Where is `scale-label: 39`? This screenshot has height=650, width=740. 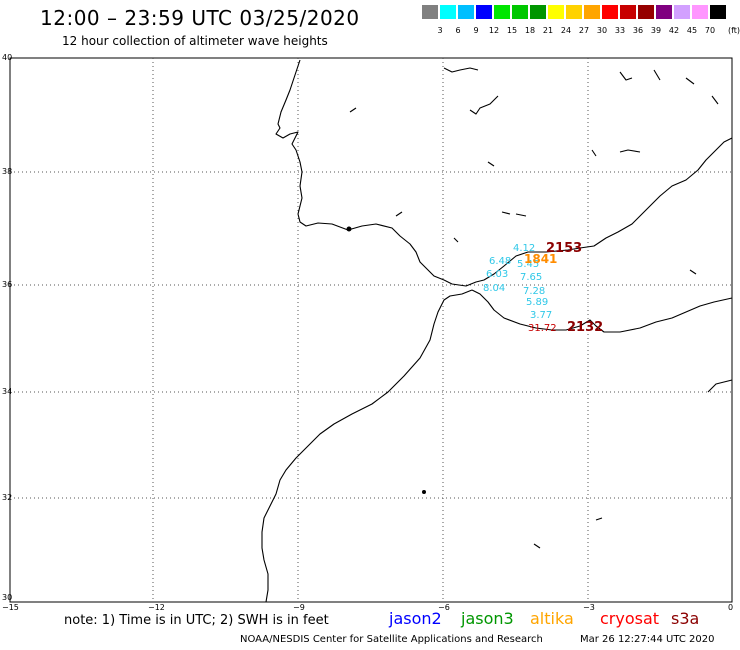
scale-label: 39 is located at coordinates (656, 30).